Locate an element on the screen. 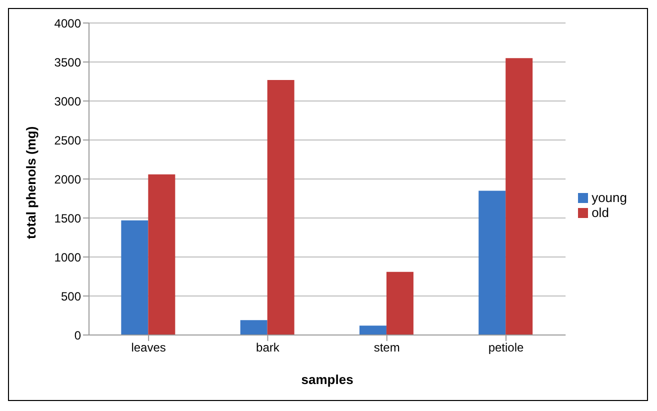 The width and height of the screenshot is (657, 411). x-axis-title: samples is located at coordinates (327, 379).